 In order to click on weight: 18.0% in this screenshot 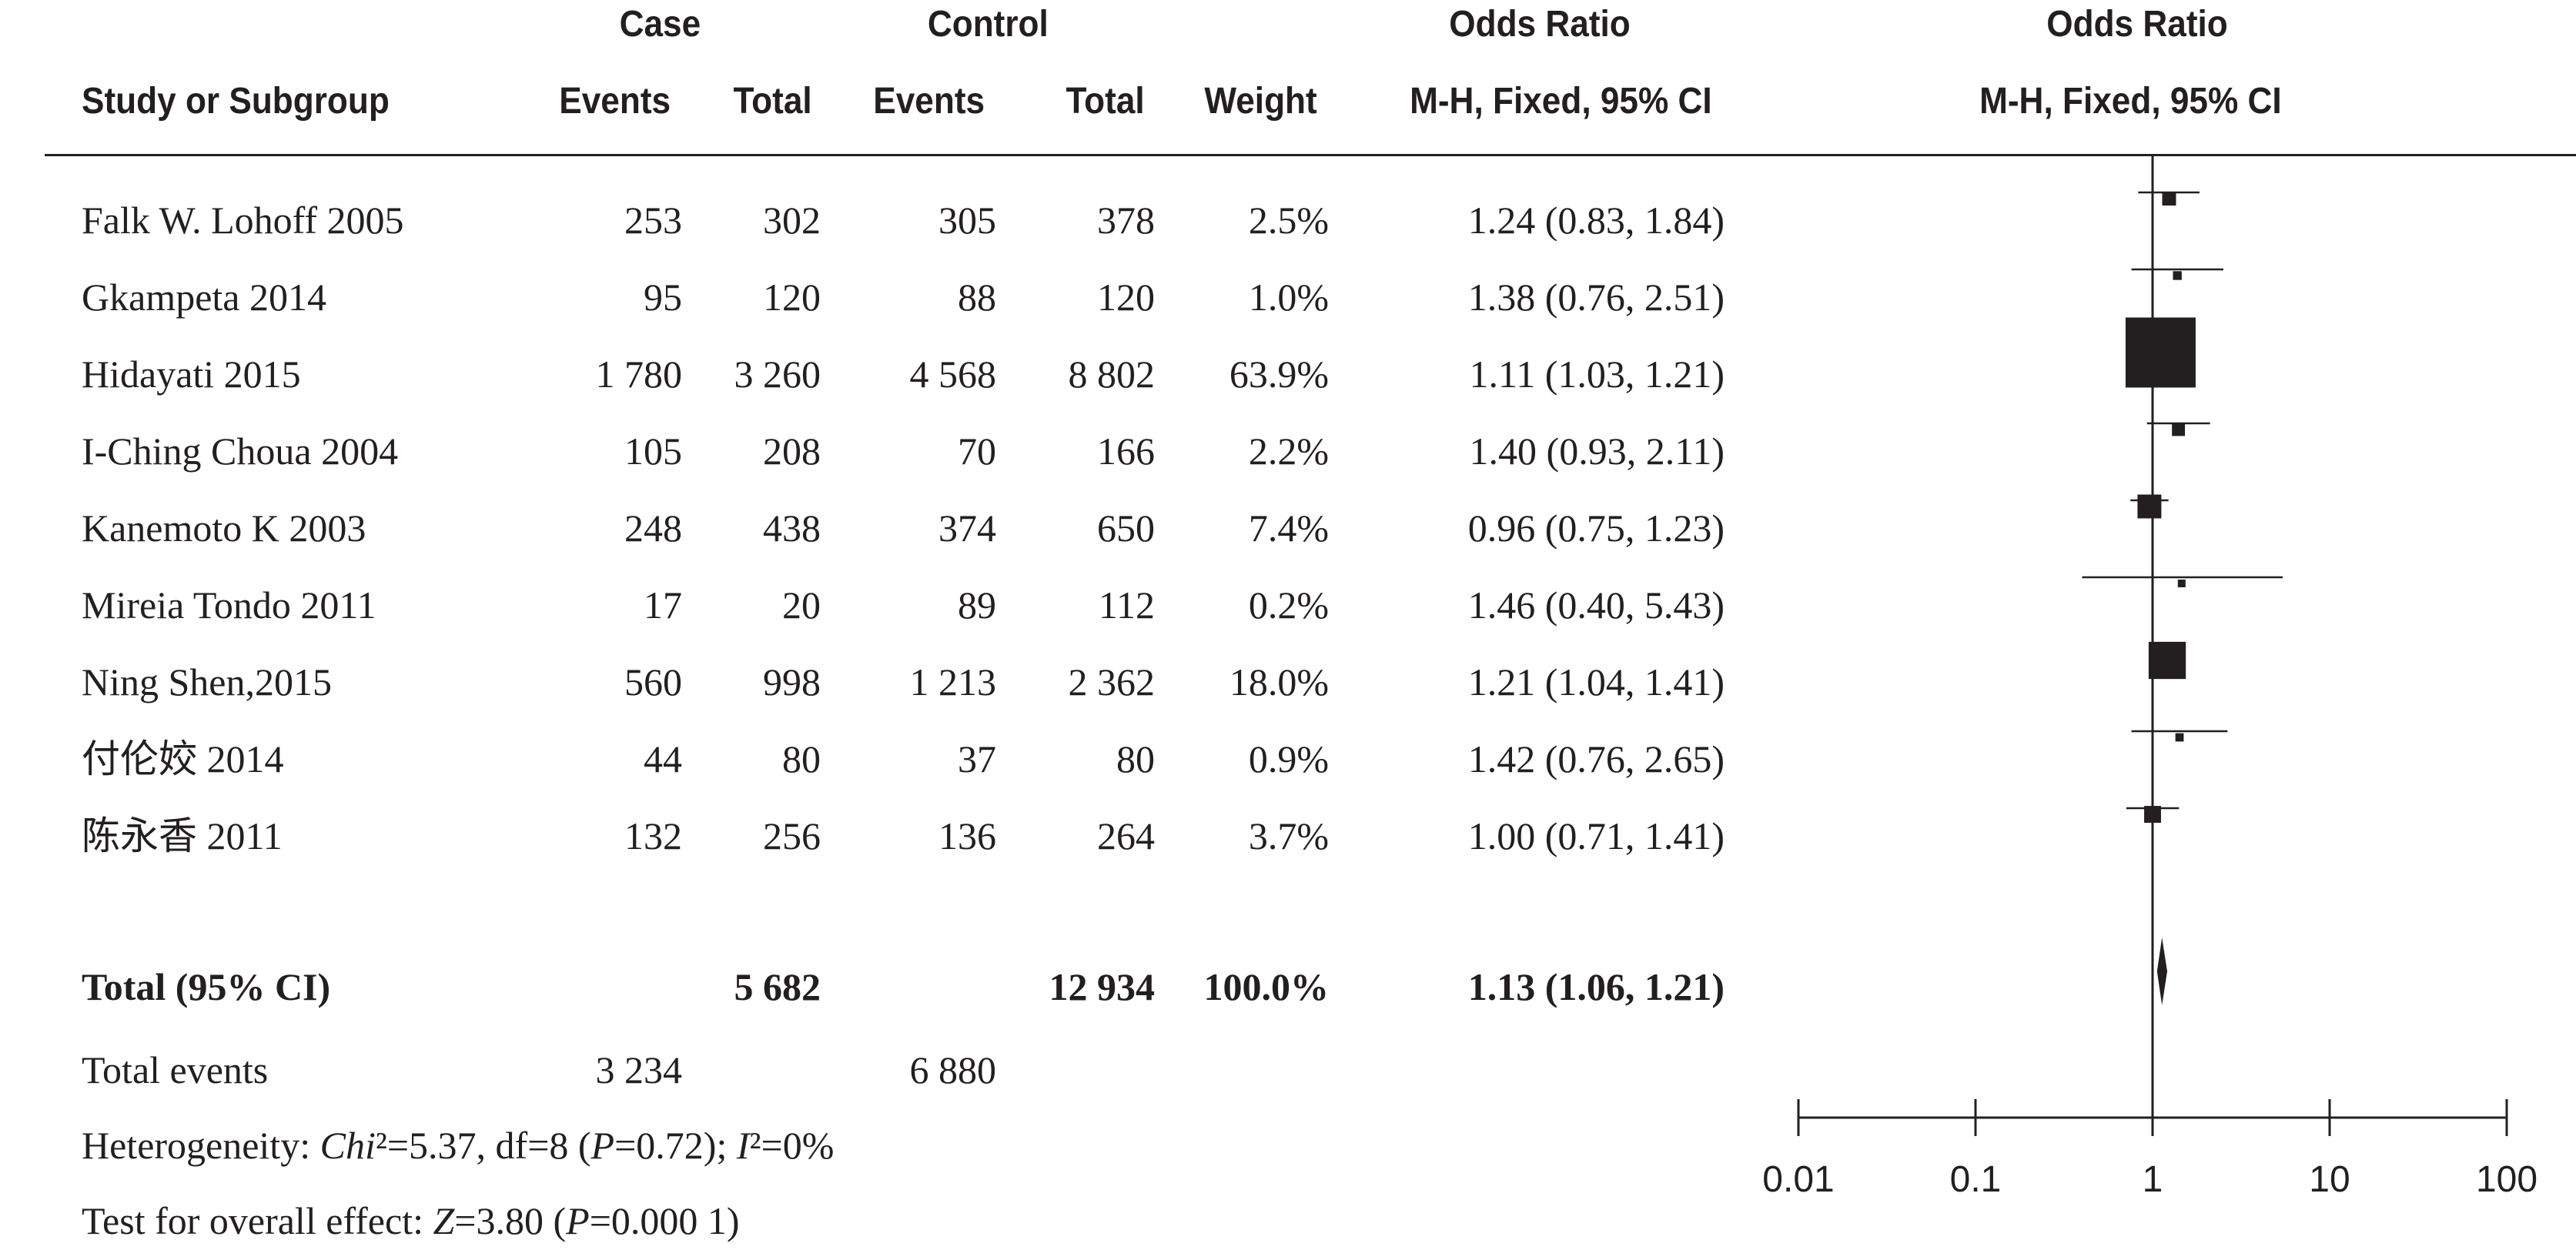, I will do `click(1279, 682)`.